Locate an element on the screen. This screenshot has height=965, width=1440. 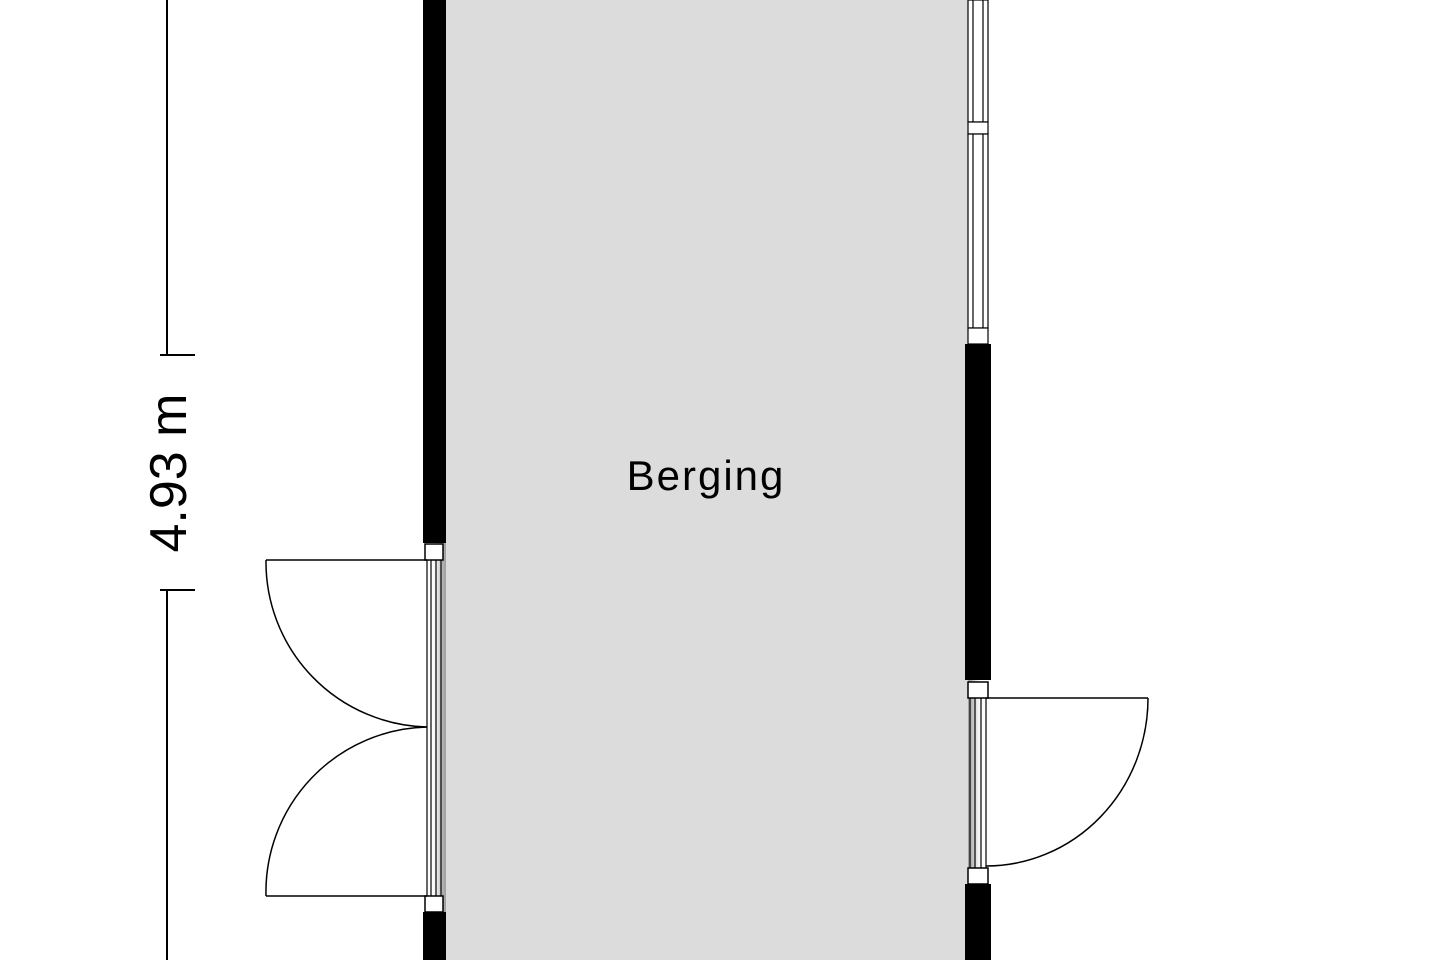
window-pane-lower is located at coordinates (978, 231).